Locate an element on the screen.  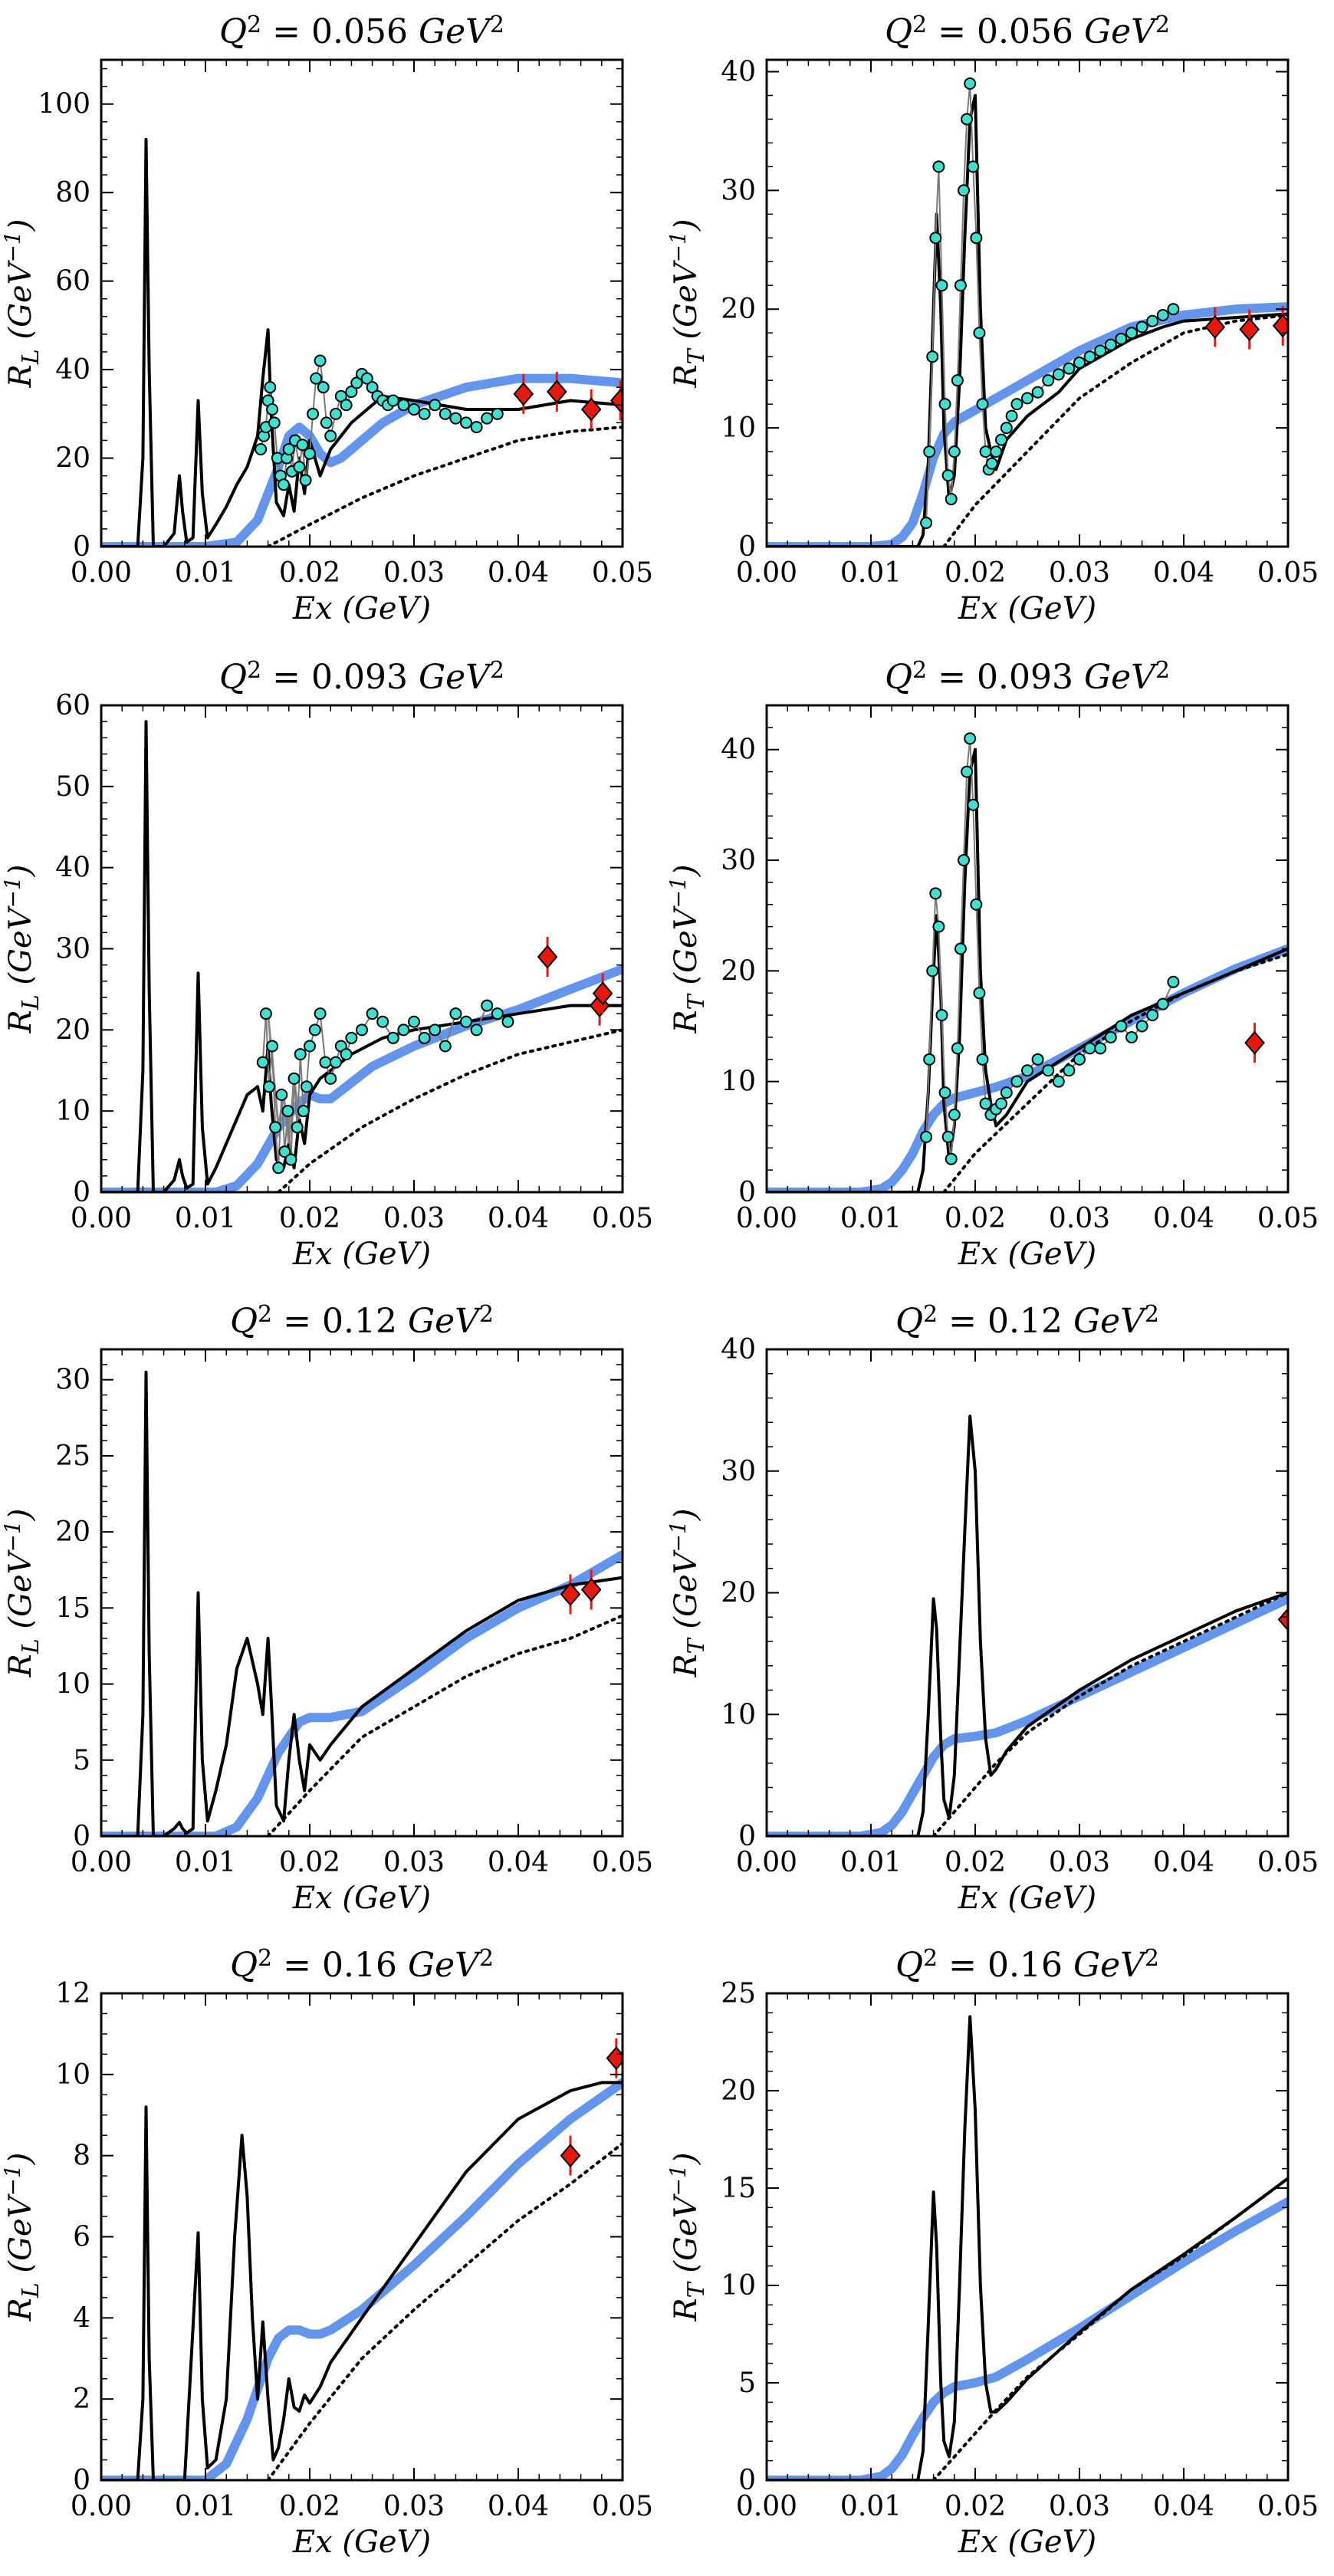
y-tick-label: 80 is located at coordinates (72, 193).